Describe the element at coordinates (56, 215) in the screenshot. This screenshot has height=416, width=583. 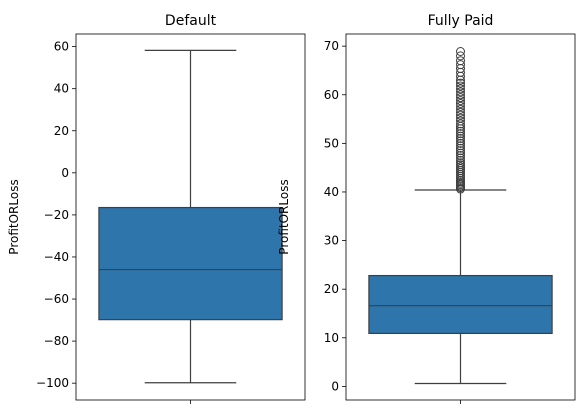
I see `default-y-tick-label: −20` at that location.